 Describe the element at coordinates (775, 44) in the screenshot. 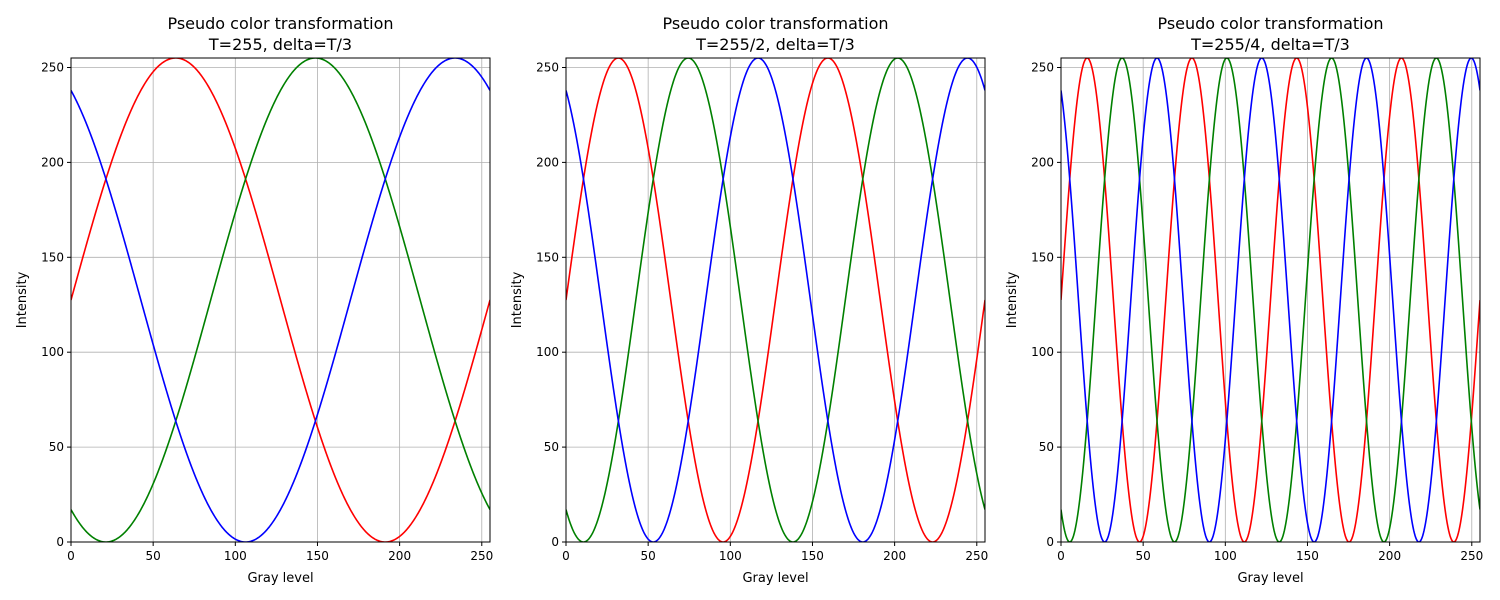

I see `chart-subtitle: T=255/2, delta=T/3` at that location.